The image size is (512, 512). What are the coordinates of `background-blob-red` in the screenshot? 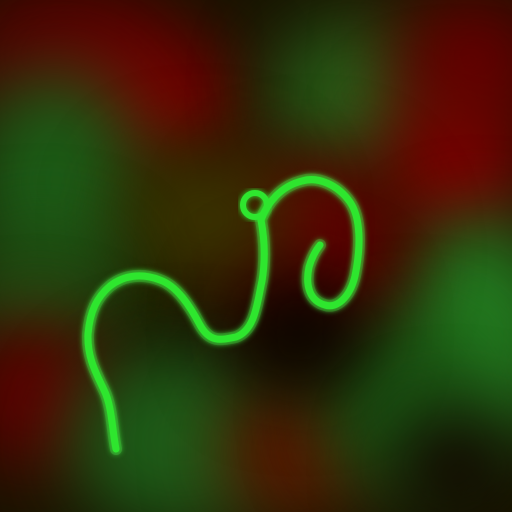 It's located at (446, 165).